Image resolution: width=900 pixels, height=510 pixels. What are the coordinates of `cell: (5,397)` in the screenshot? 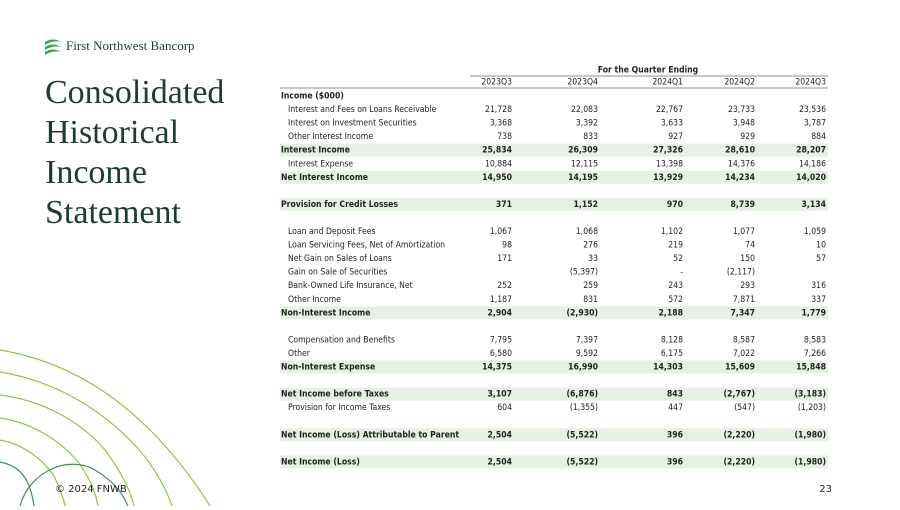 It's located at (584, 273).